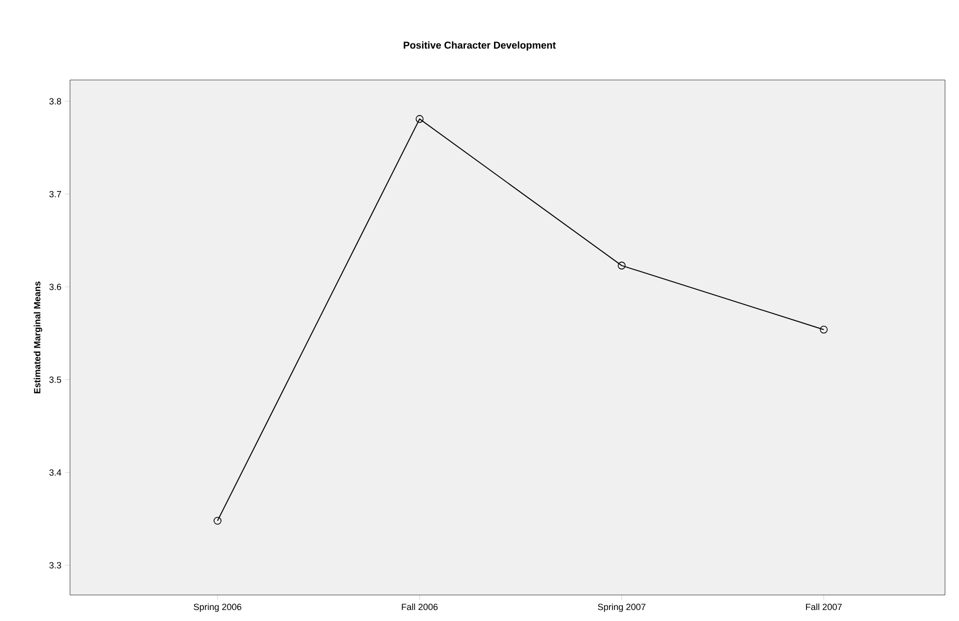 The width and height of the screenshot is (959, 621). What do you see at coordinates (38, 338) in the screenshot?
I see `y-axis-title: Estimated Marginal Means` at bounding box center [38, 338].